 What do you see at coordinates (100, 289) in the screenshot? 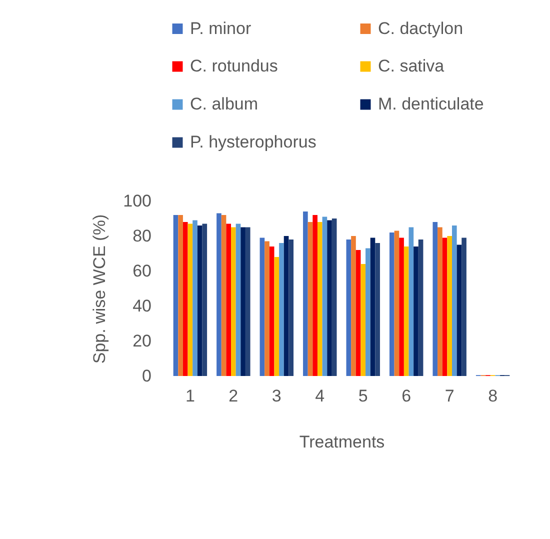
I see `y-axis-title: Spp. wise WCE (%)` at bounding box center [100, 289].